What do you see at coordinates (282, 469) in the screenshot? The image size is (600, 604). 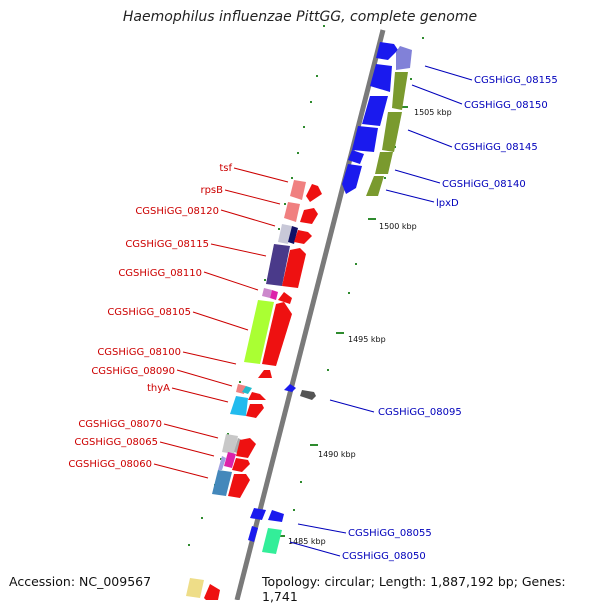 I see `gene-features-lower-right` at bounding box center [282, 469].